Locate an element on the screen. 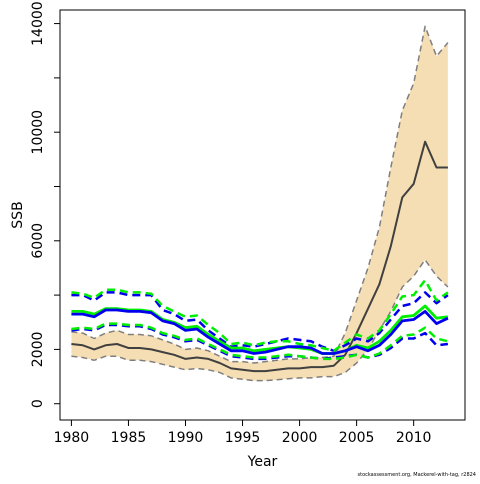 Image resolution: width=480 pixels, height=484 pixels. y-tick-label: 6000 is located at coordinates (38, 241).